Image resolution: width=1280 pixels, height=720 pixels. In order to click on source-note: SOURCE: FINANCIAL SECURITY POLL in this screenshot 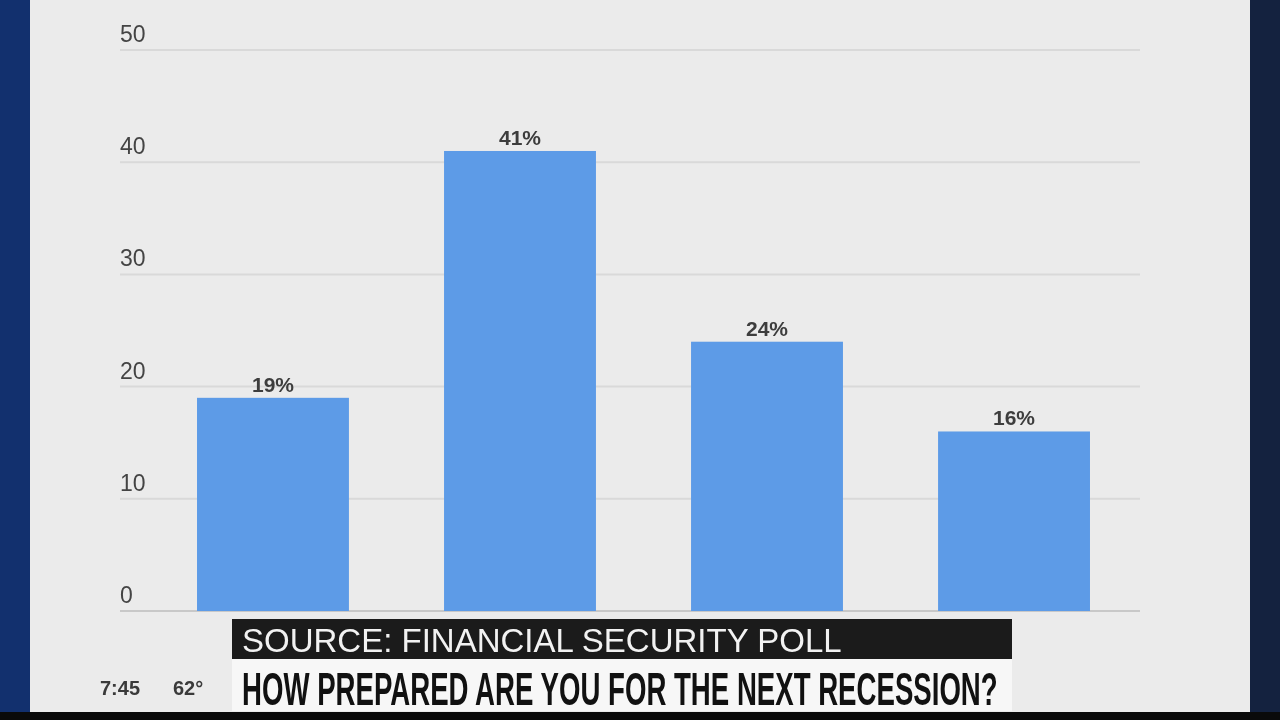, I will do `click(542, 640)`.